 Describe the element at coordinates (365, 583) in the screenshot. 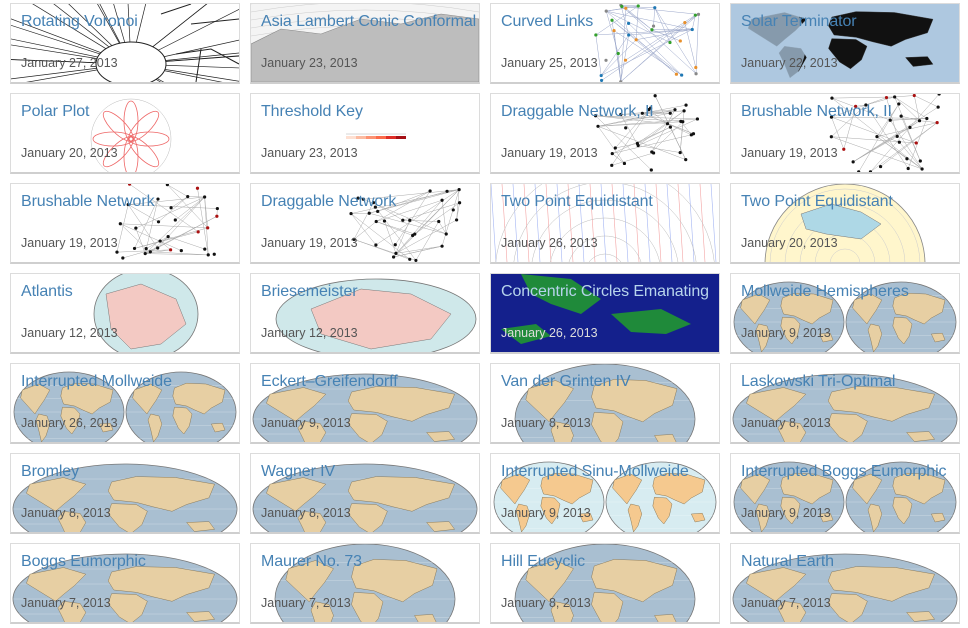

I see `gallery-card: Maurer No. 73 January 7, 2013` at that location.